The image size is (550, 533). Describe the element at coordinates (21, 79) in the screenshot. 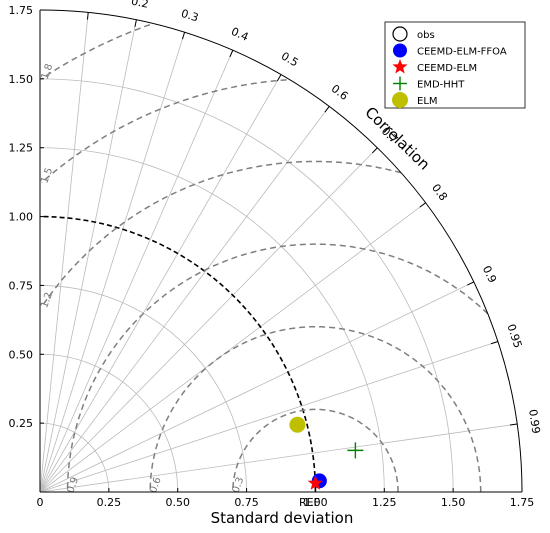

I see `y-tick-label: 1.50` at that location.